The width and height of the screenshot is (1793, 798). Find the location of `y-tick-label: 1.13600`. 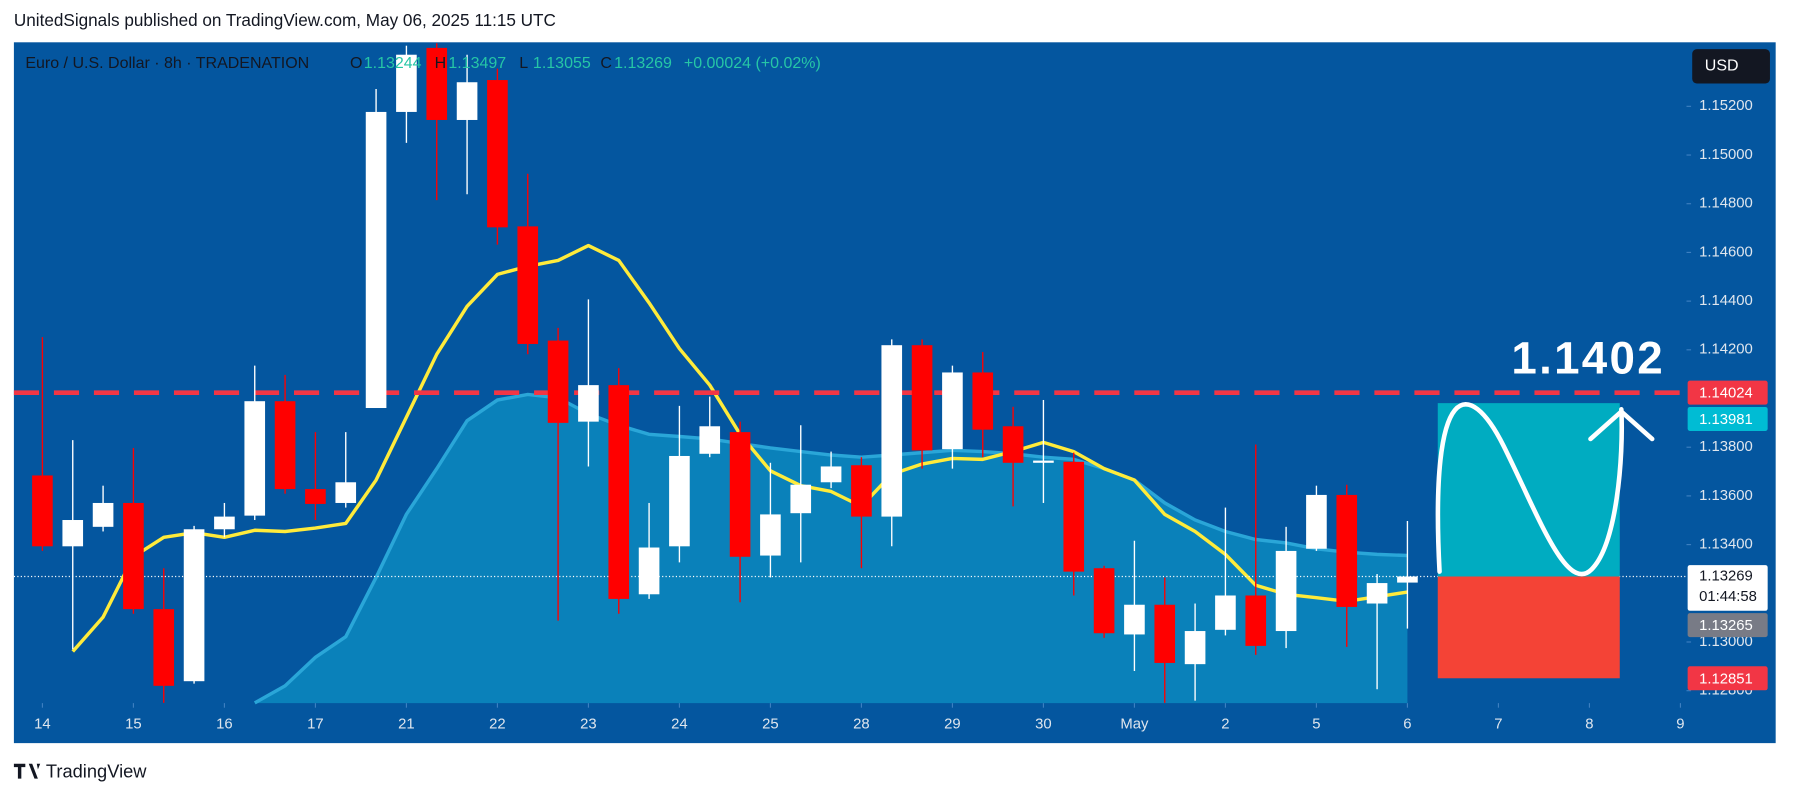

y-tick-label: 1.13600 is located at coordinates (1726, 496).